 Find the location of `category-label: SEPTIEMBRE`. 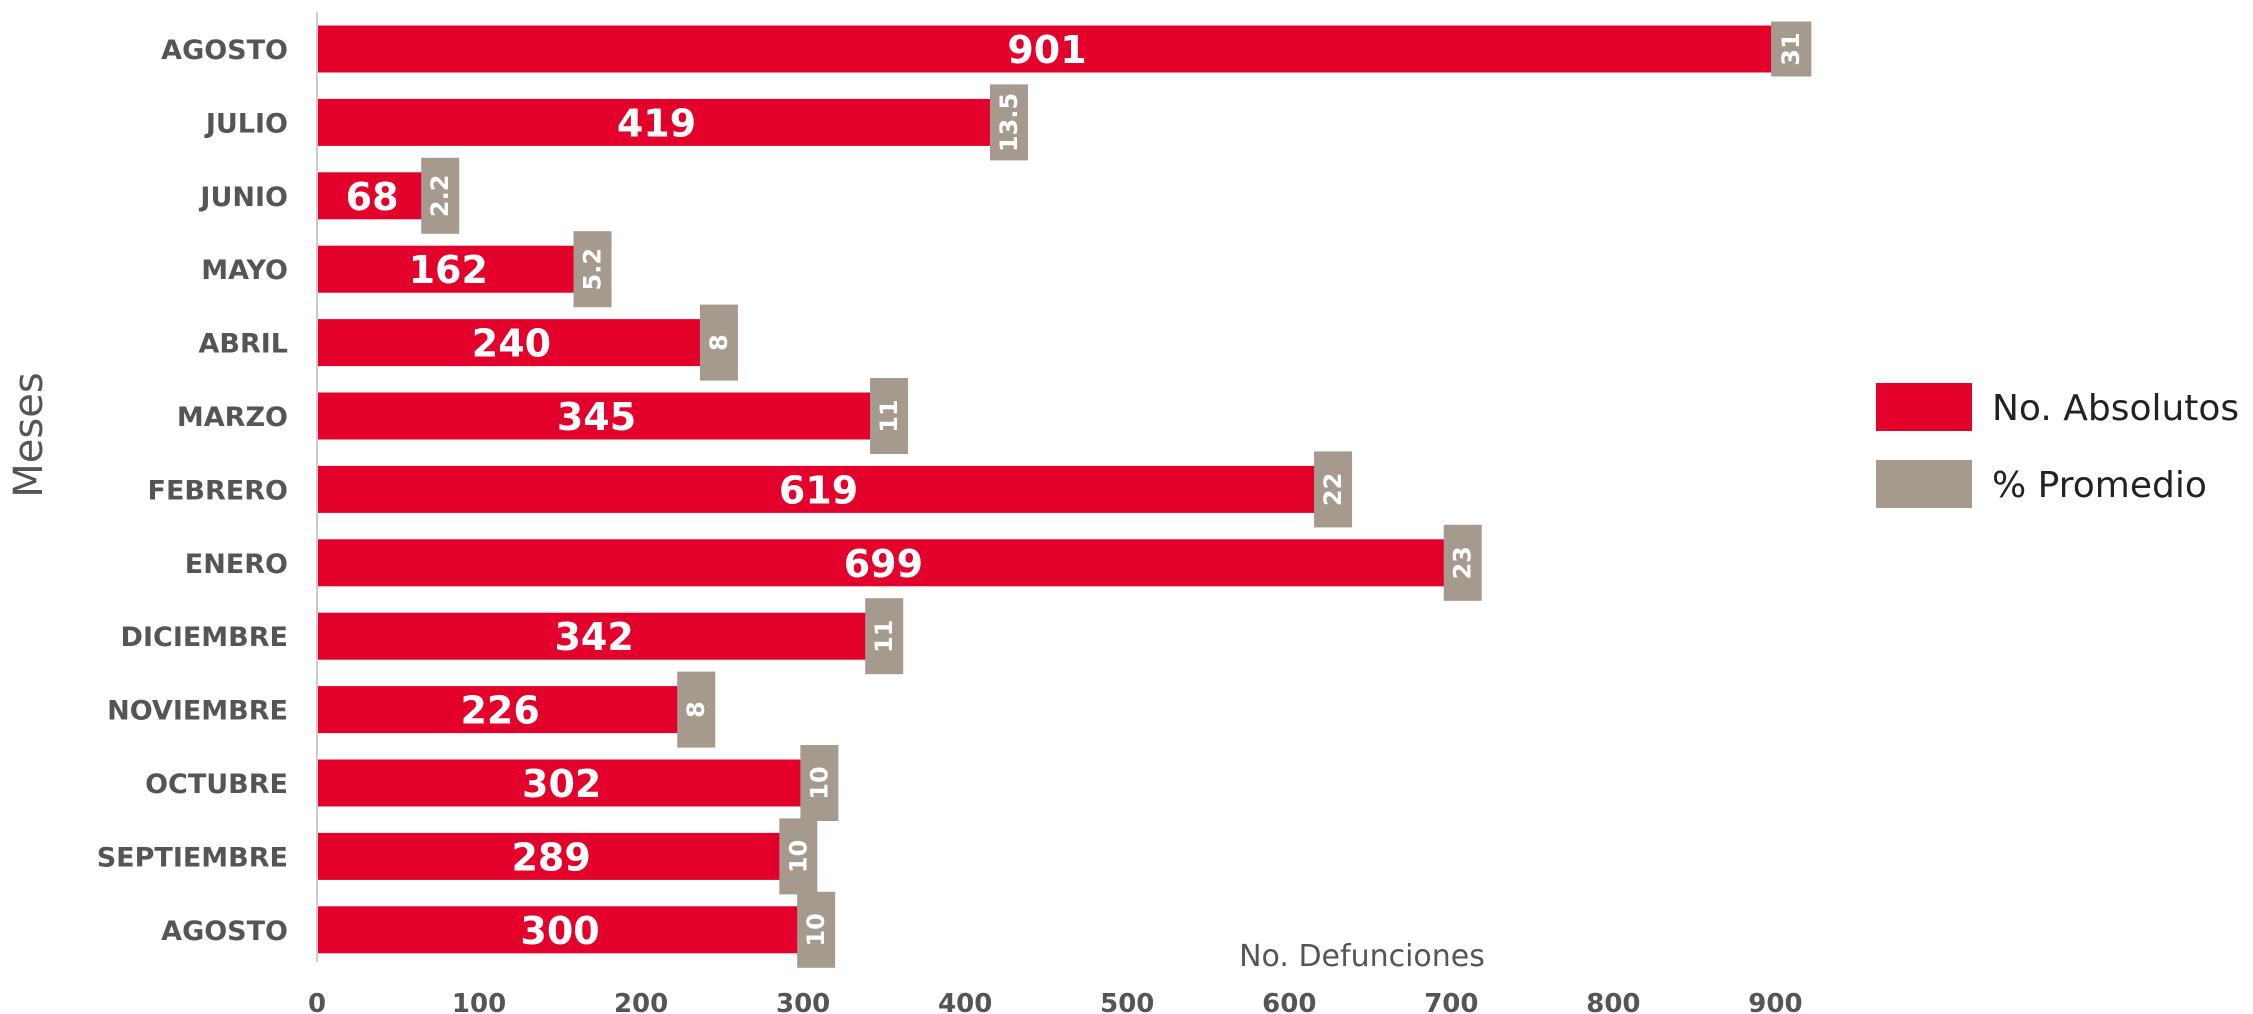

category-label: SEPTIEMBRE is located at coordinates (192, 857).